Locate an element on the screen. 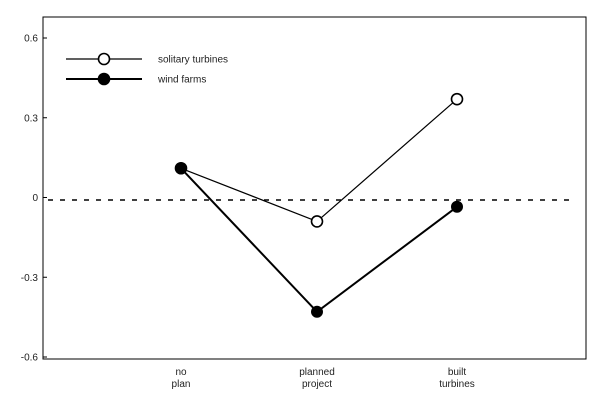  legend-label: solitary turbines is located at coordinates (193, 60).